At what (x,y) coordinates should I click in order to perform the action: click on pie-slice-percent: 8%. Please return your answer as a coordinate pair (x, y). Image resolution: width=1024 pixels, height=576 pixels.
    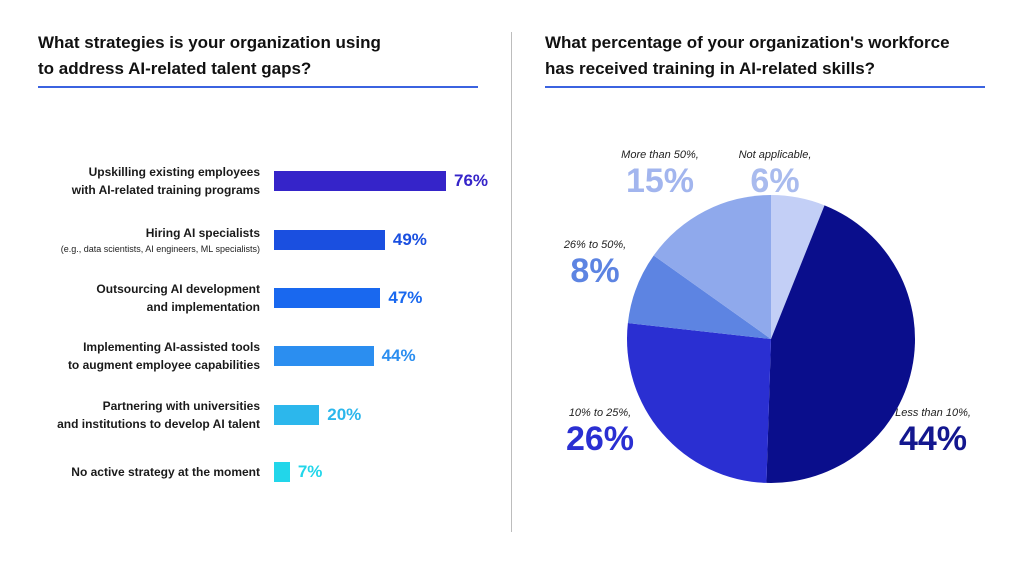
    Looking at the image, I should click on (595, 271).